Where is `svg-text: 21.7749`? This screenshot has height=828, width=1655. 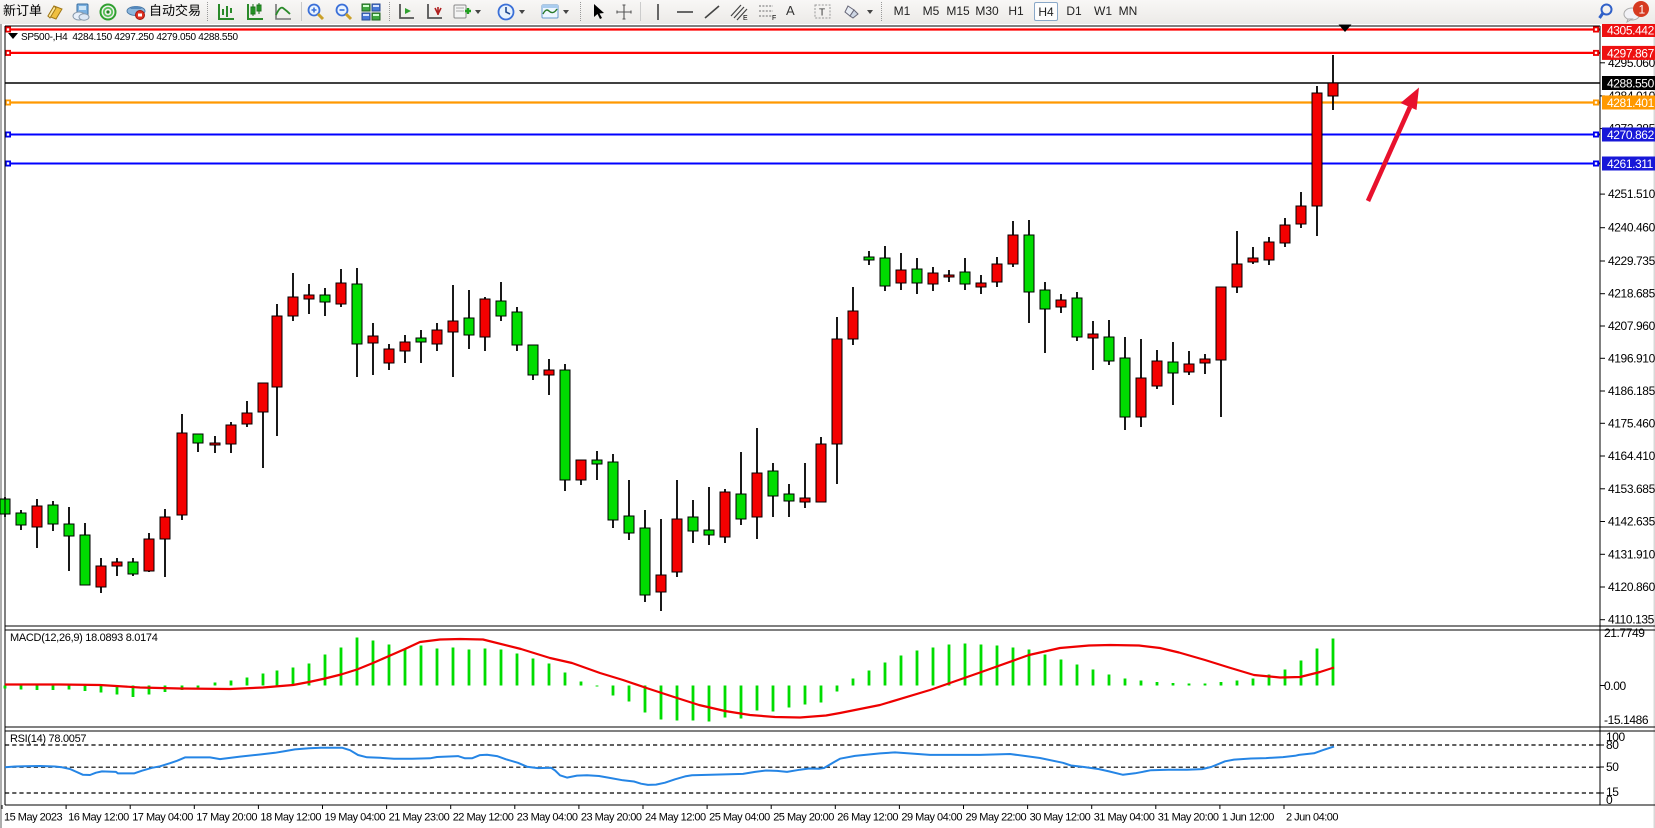 svg-text: 21.7749 is located at coordinates (1624, 633).